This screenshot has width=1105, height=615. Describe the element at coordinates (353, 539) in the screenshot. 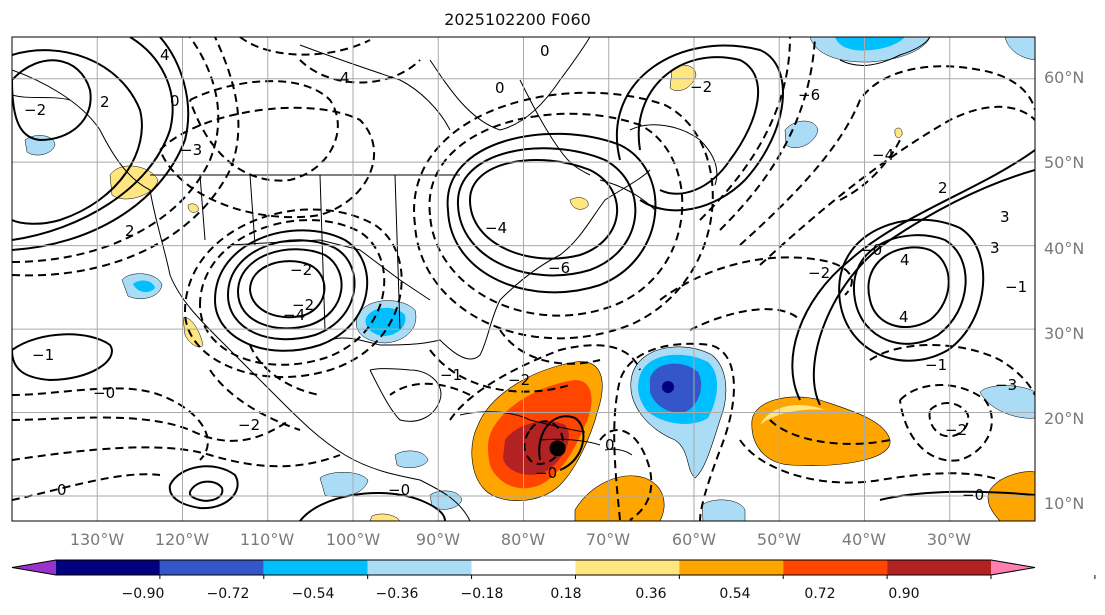

I see `lon-label-100w: 100°W` at that location.